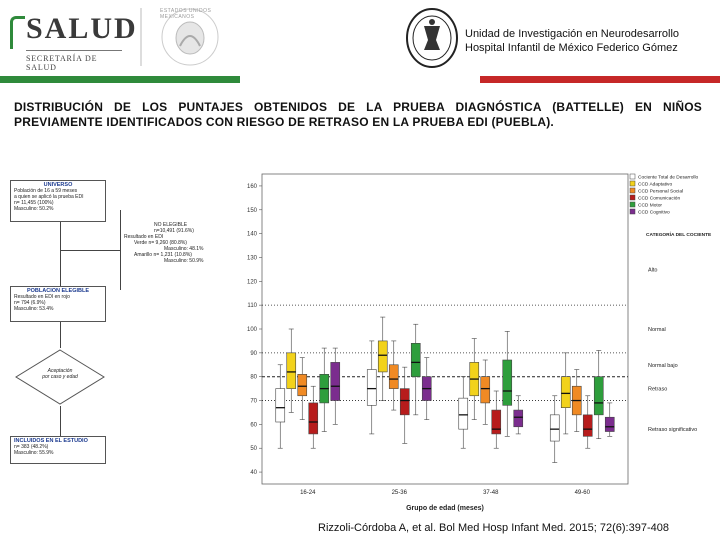 This screenshot has height=540, width=720. I want to click on flow-decision-line: por caso y edad, so click(60, 377).